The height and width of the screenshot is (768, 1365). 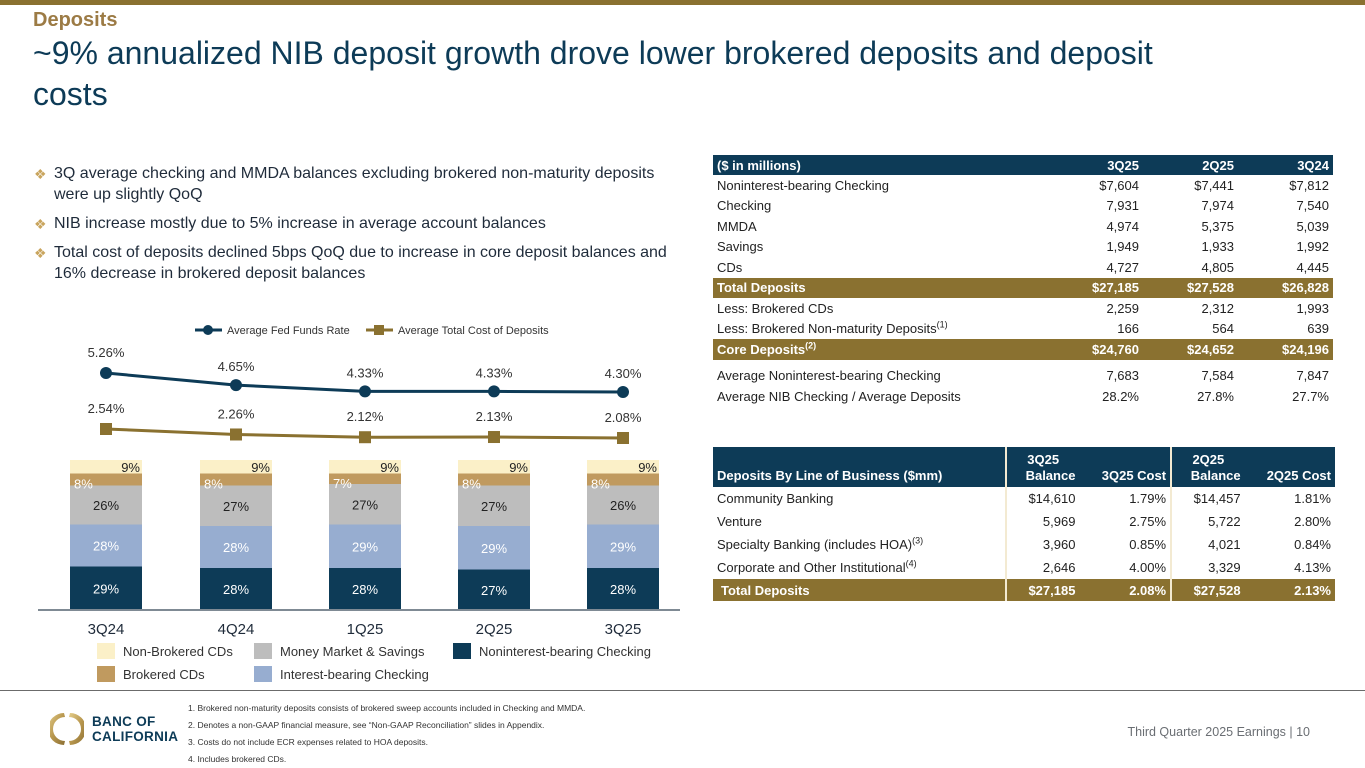 I want to click on logo-ring-icon, so click(x=67, y=729).